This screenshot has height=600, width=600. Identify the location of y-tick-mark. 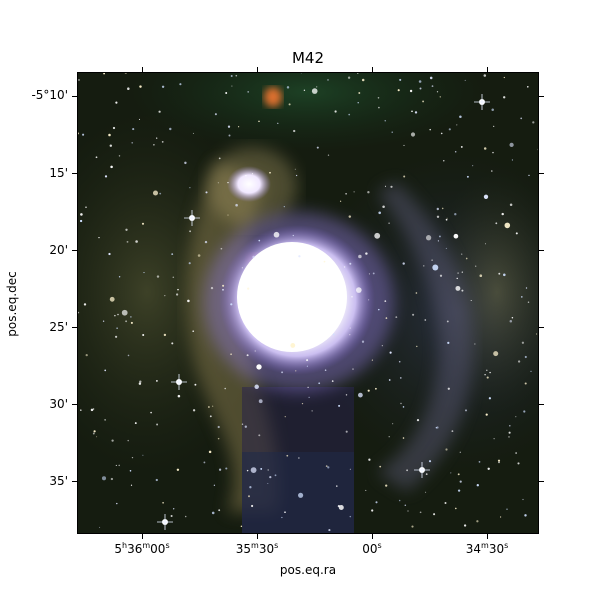
(74, 481).